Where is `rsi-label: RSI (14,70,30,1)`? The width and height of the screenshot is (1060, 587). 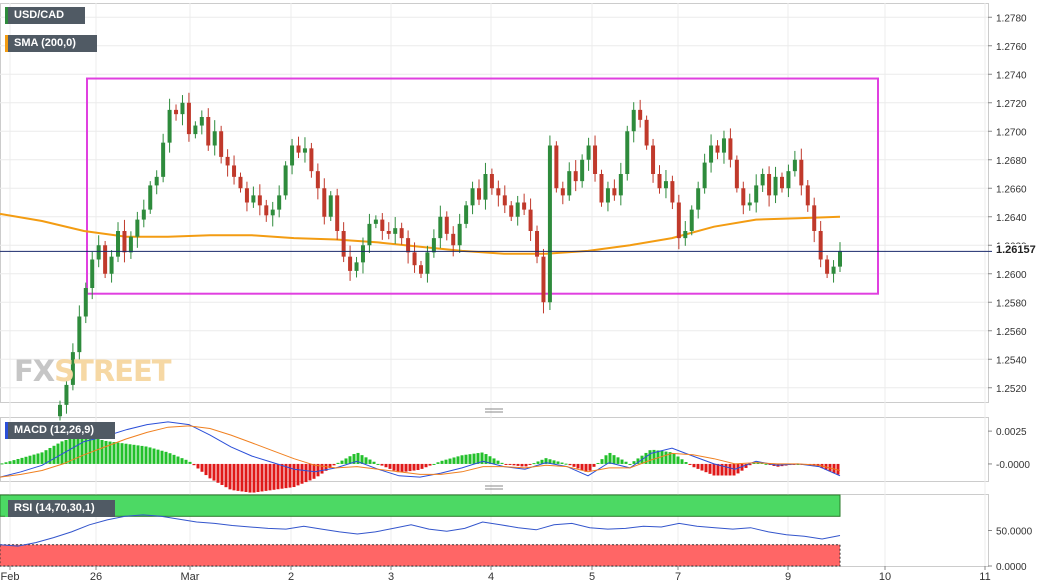 rsi-label: RSI (14,70,30,1) is located at coordinates (60, 508).